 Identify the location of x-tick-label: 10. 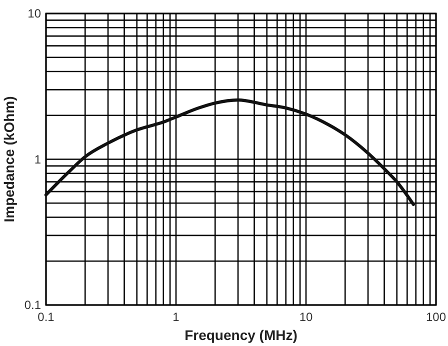
(306, 317).